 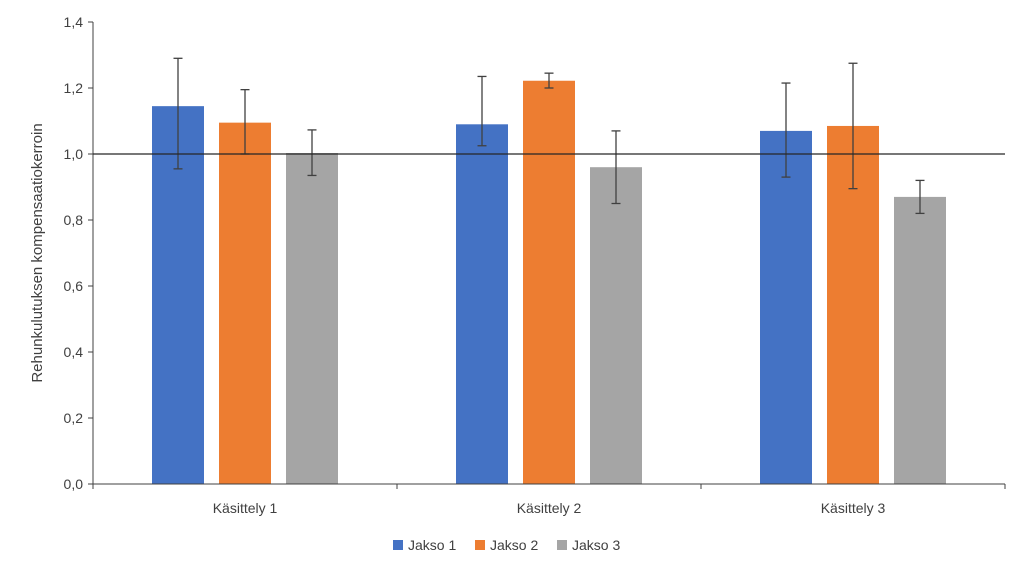 What do you see at coordinates (74, 418) in the screenshot?
I see `y-tick-label: 0,2` at bounding box center [74, 418].